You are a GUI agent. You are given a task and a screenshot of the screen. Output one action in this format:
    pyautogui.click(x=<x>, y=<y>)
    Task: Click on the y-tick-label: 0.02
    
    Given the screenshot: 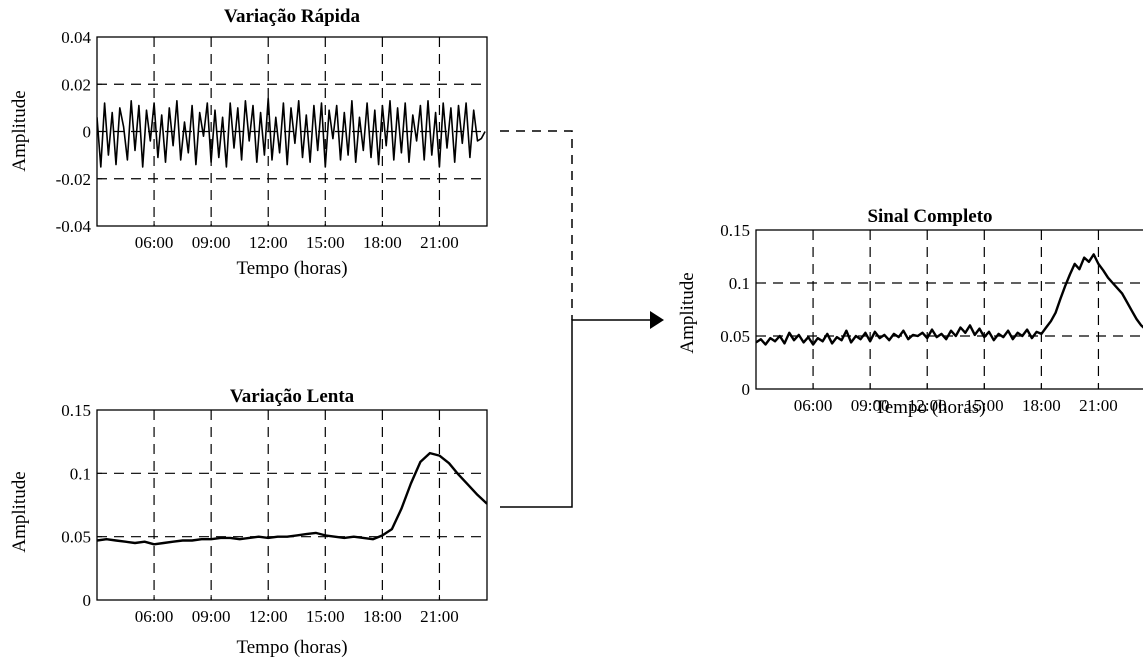 What is the action you would take?
    pyautogui.click(x=76, y=84)
    